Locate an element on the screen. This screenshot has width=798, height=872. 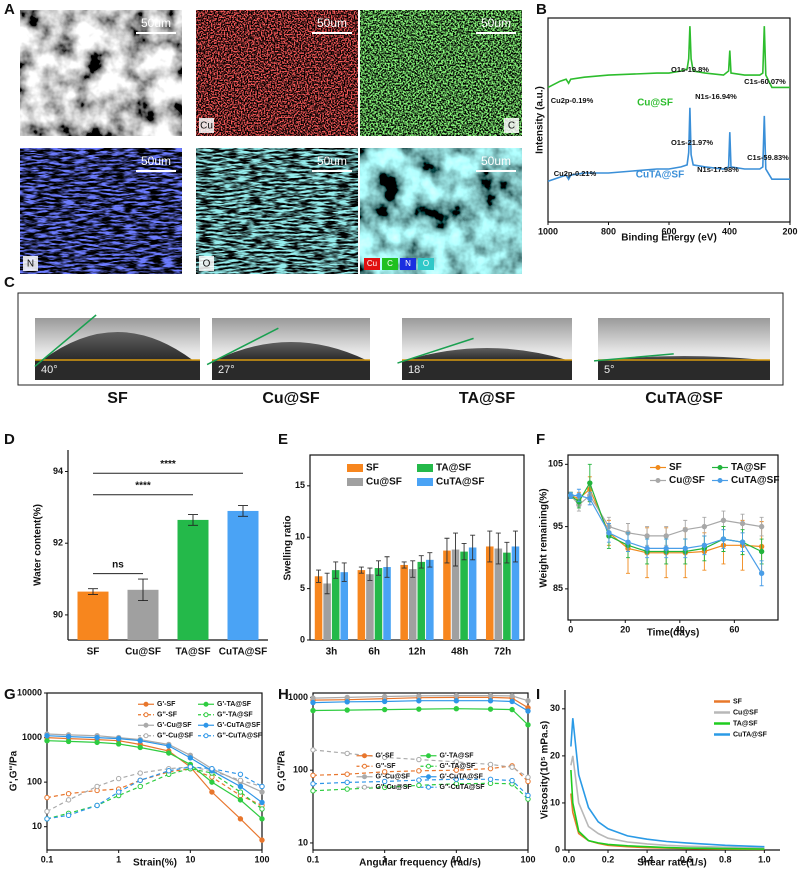
legend-label: G''-CuTA@SF is located at coordinates (463, 787).